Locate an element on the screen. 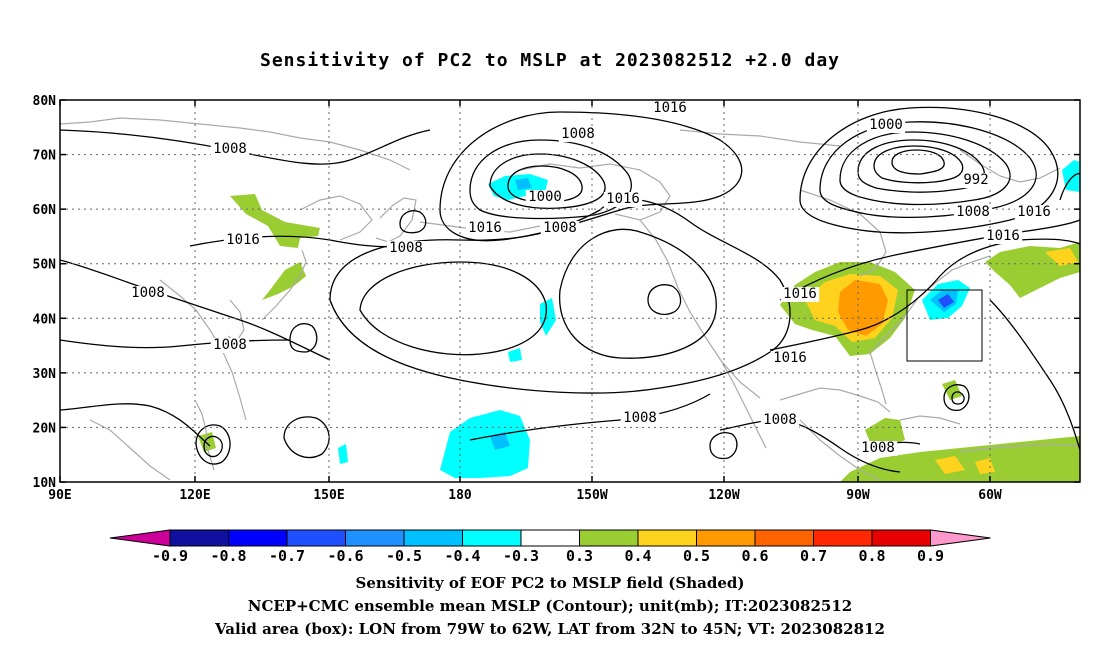 Image resolution: width=1100 pixels, height=650 pixels. coast-caribbean is located at coordinates (930, 420).